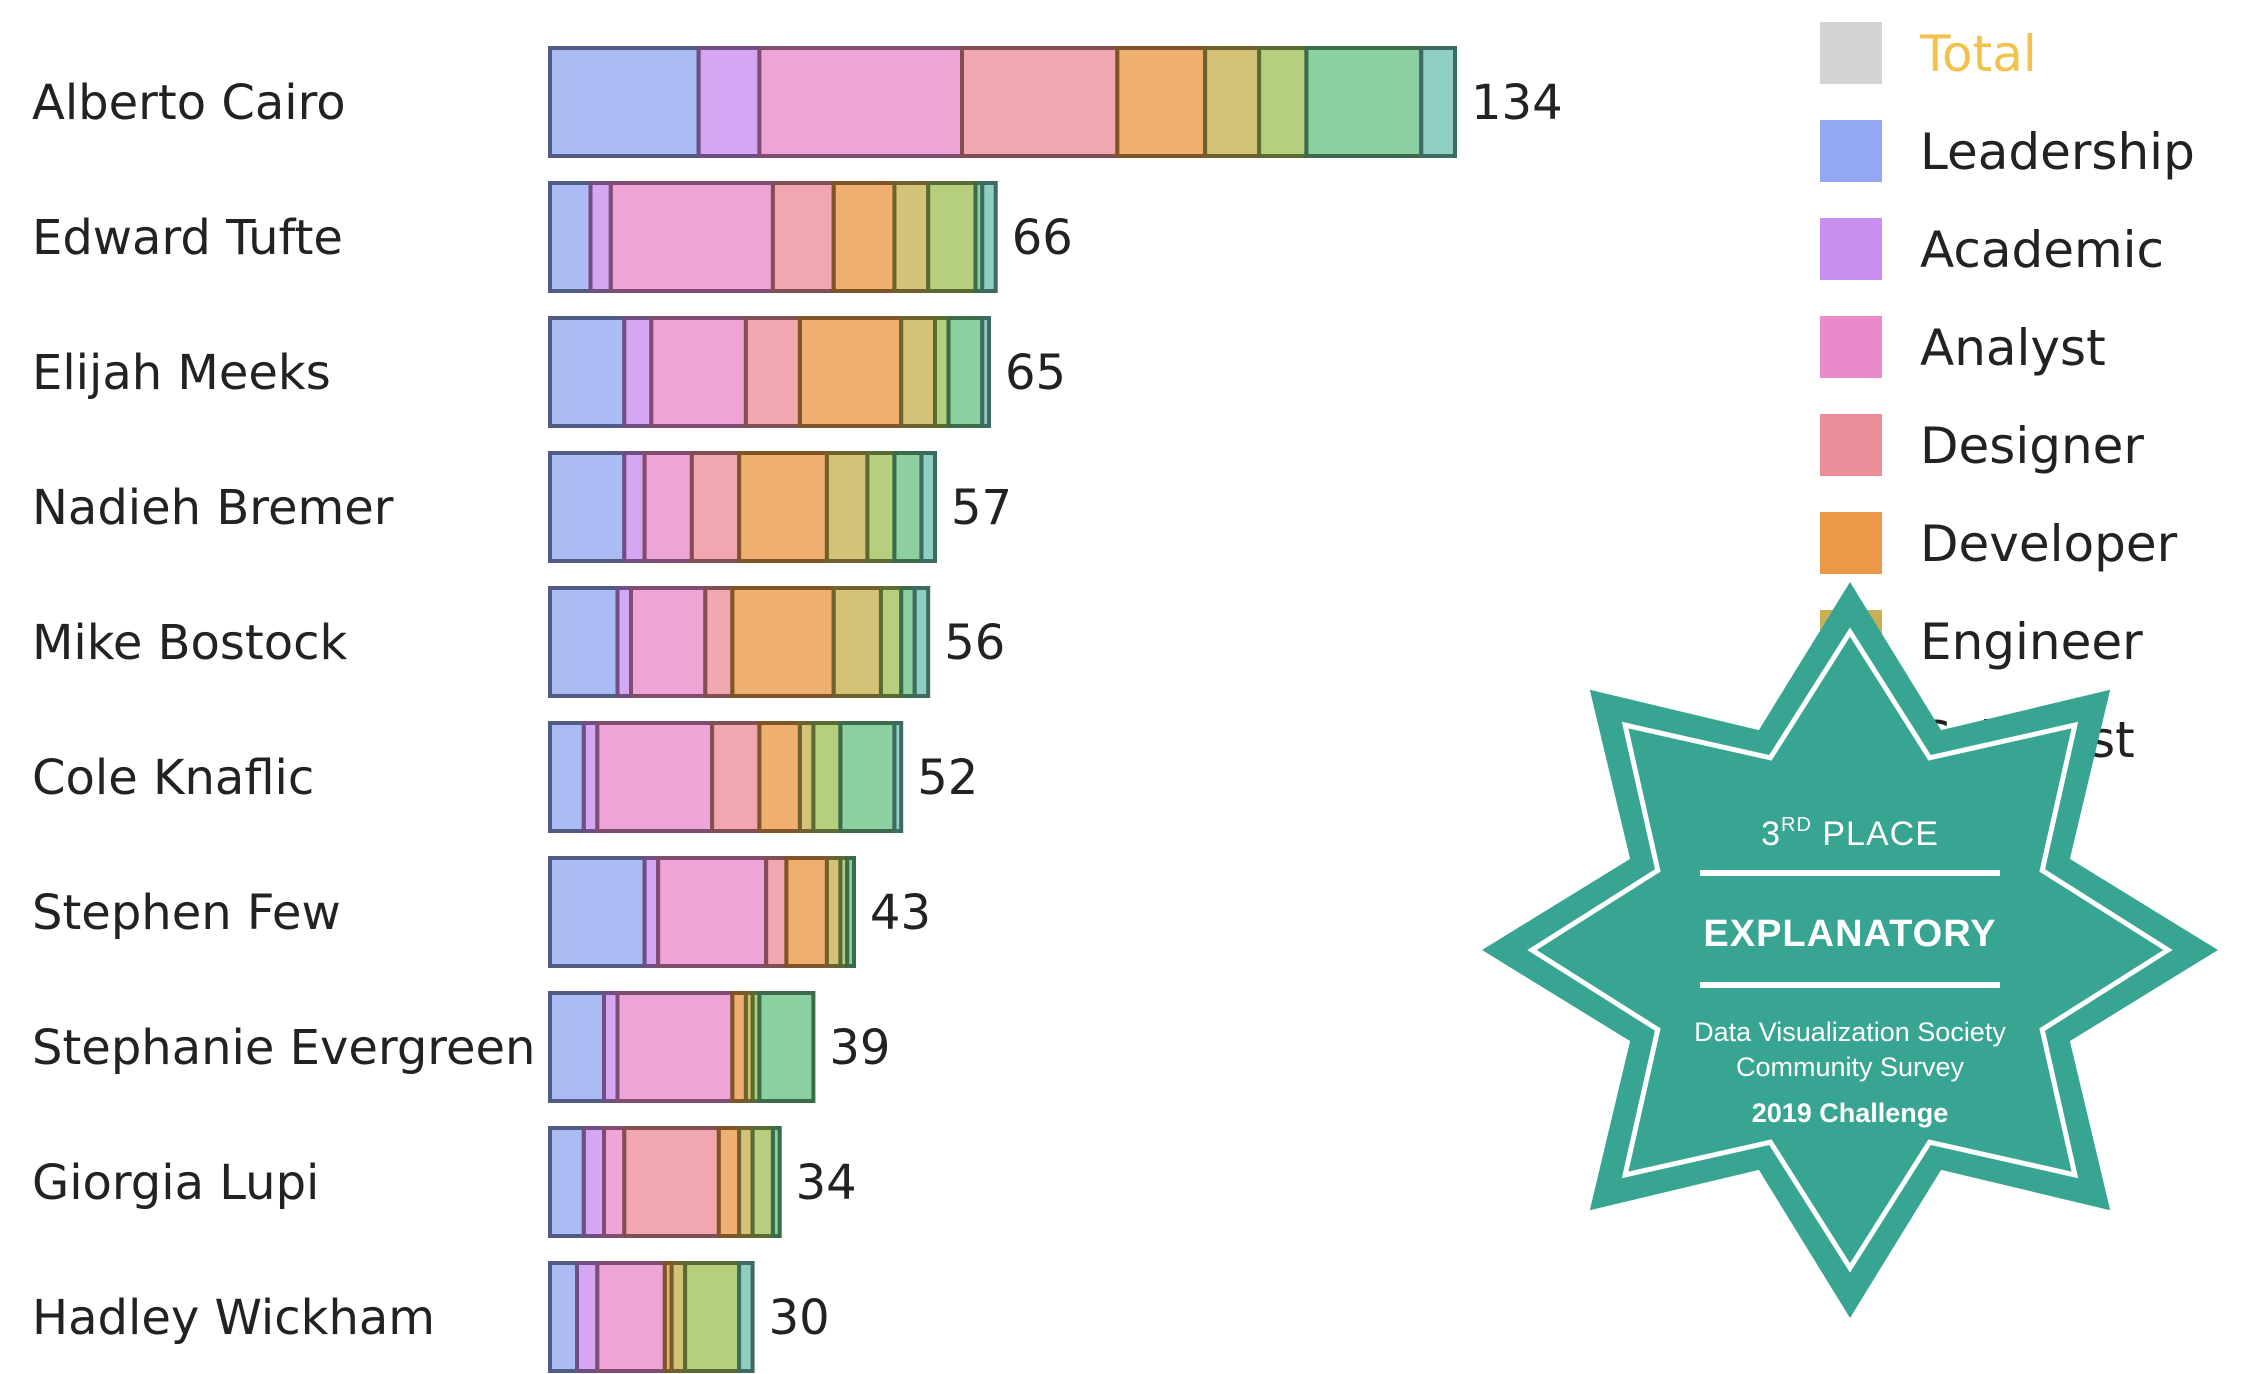 The width and height of the screenshot is (2242, 1374). I want to click on badge-org-line1: Data Visualization Society, so click(1850, 1032).